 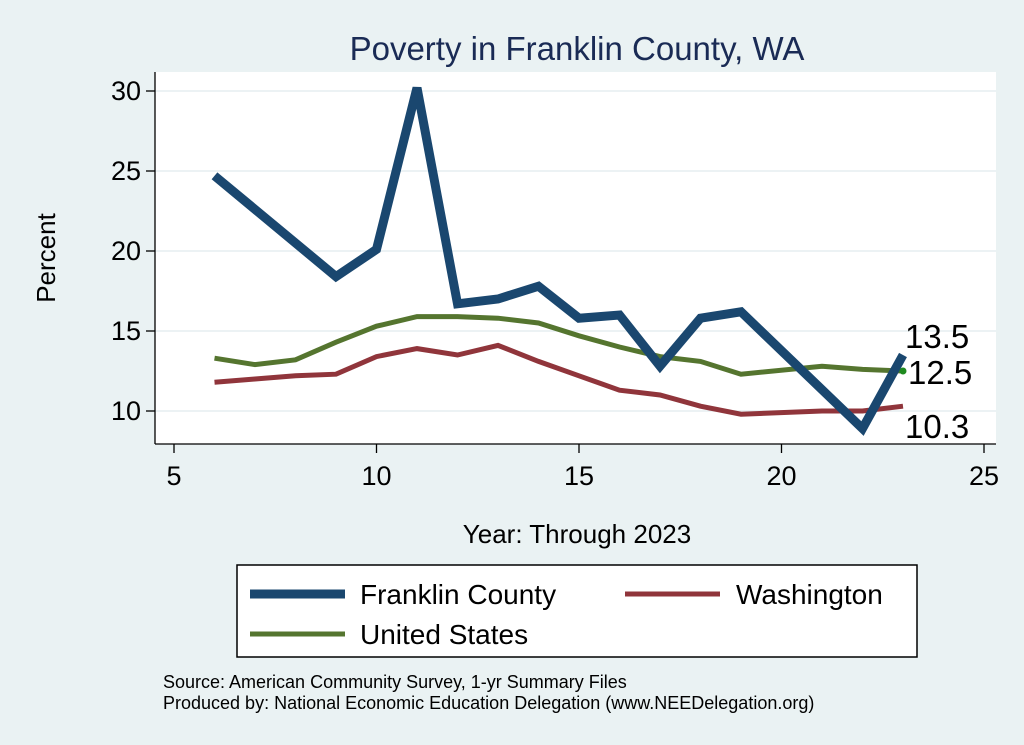 What do you see at coordinates (126, 331) in the screenshot?
I see `y-tick-label: 15` at bounding box center [126, 331].